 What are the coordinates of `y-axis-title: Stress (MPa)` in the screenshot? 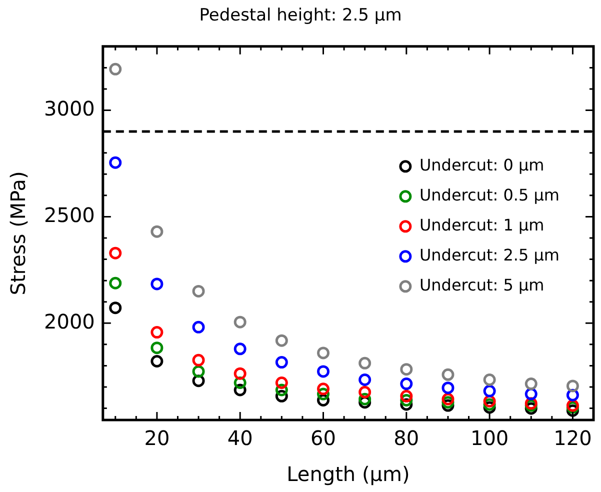 It's located at (18, 233).